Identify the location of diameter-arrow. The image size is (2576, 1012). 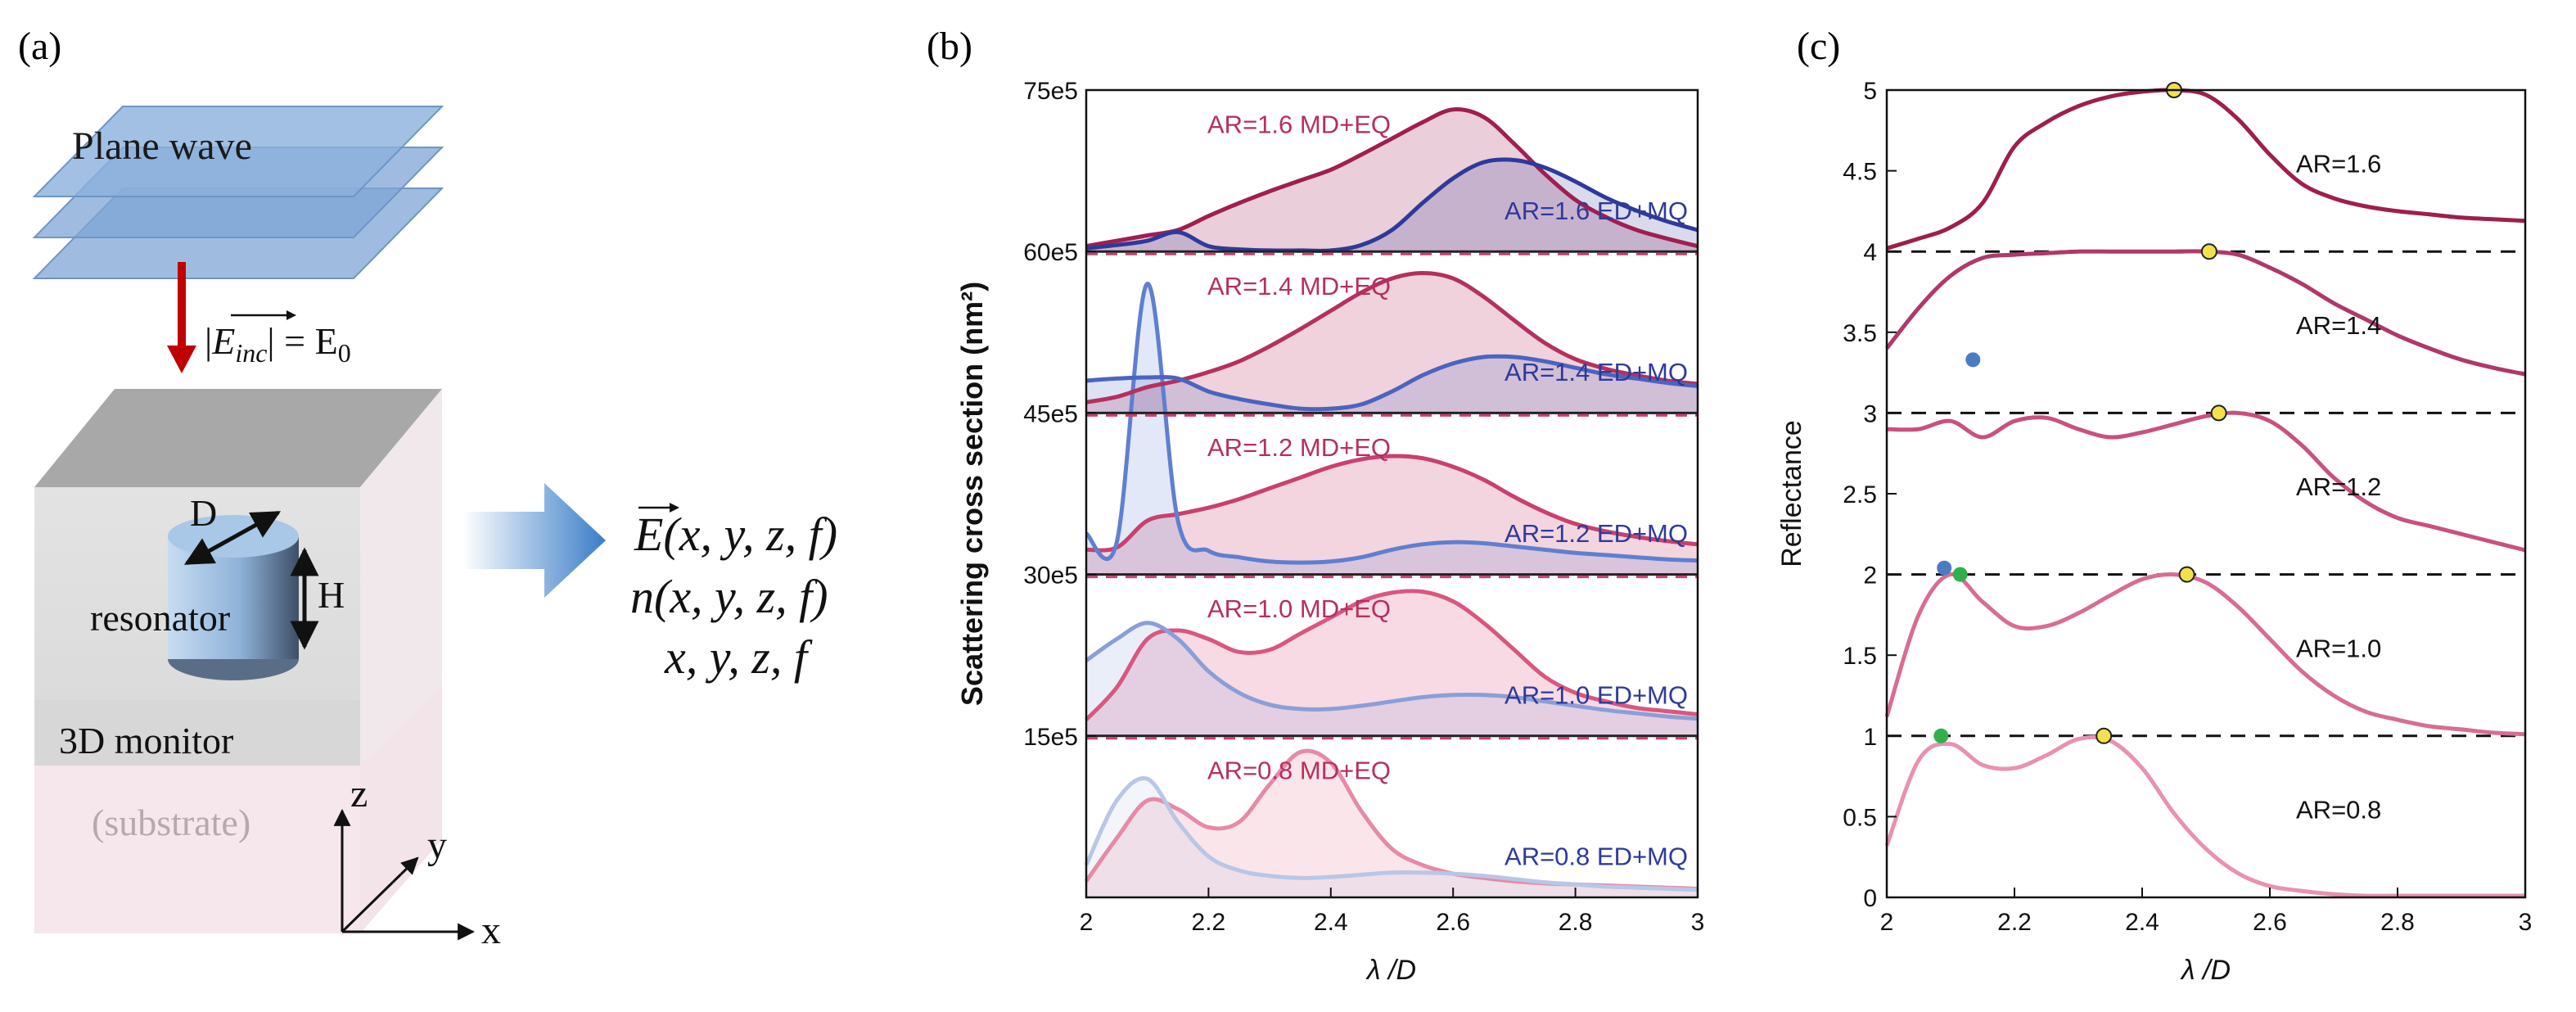
(232, 538).